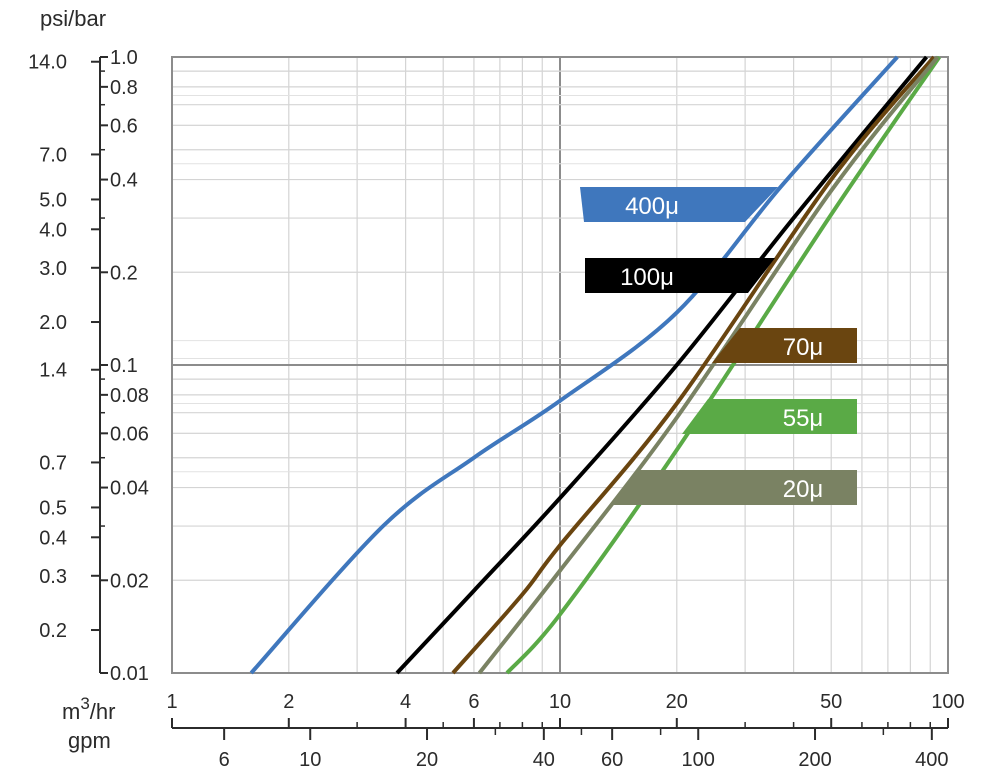 This screenshot has width=1000, height=780. What do you see at coordinates (310, 760) in the screenshot?
I see `gpm-tick-label: 10` at bounding box center [310, 760].